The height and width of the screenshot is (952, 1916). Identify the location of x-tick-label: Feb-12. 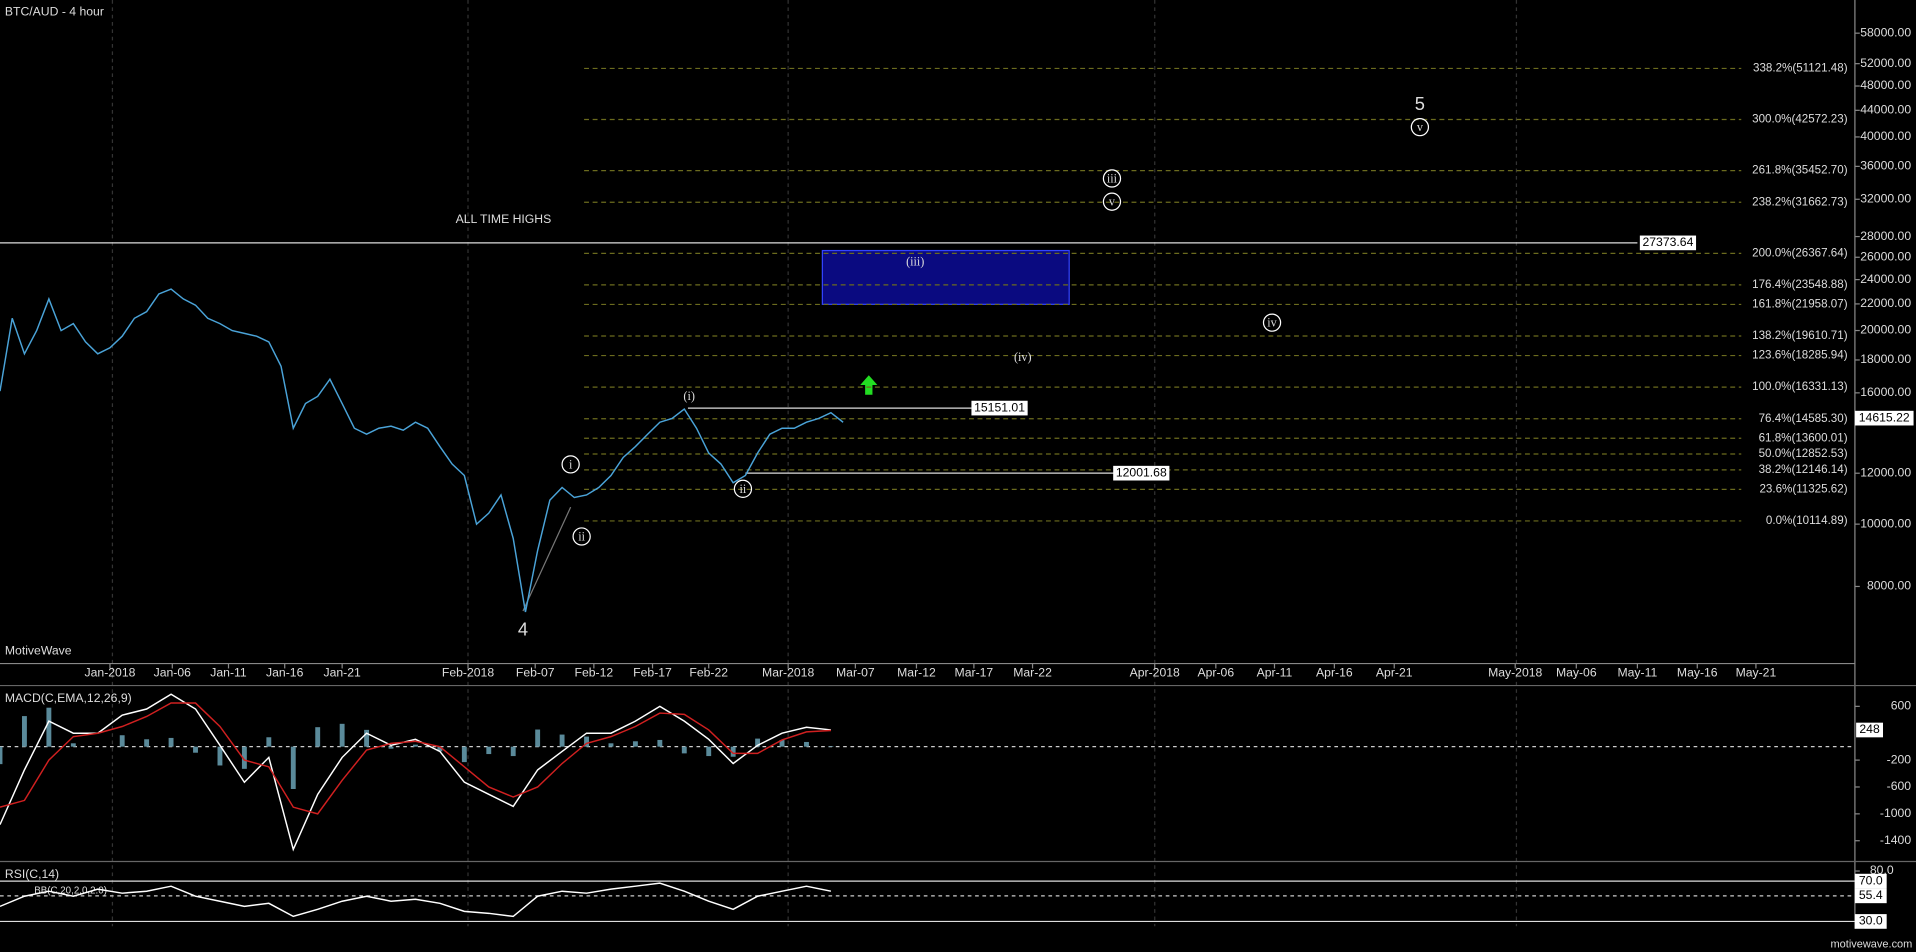
(594, 673).